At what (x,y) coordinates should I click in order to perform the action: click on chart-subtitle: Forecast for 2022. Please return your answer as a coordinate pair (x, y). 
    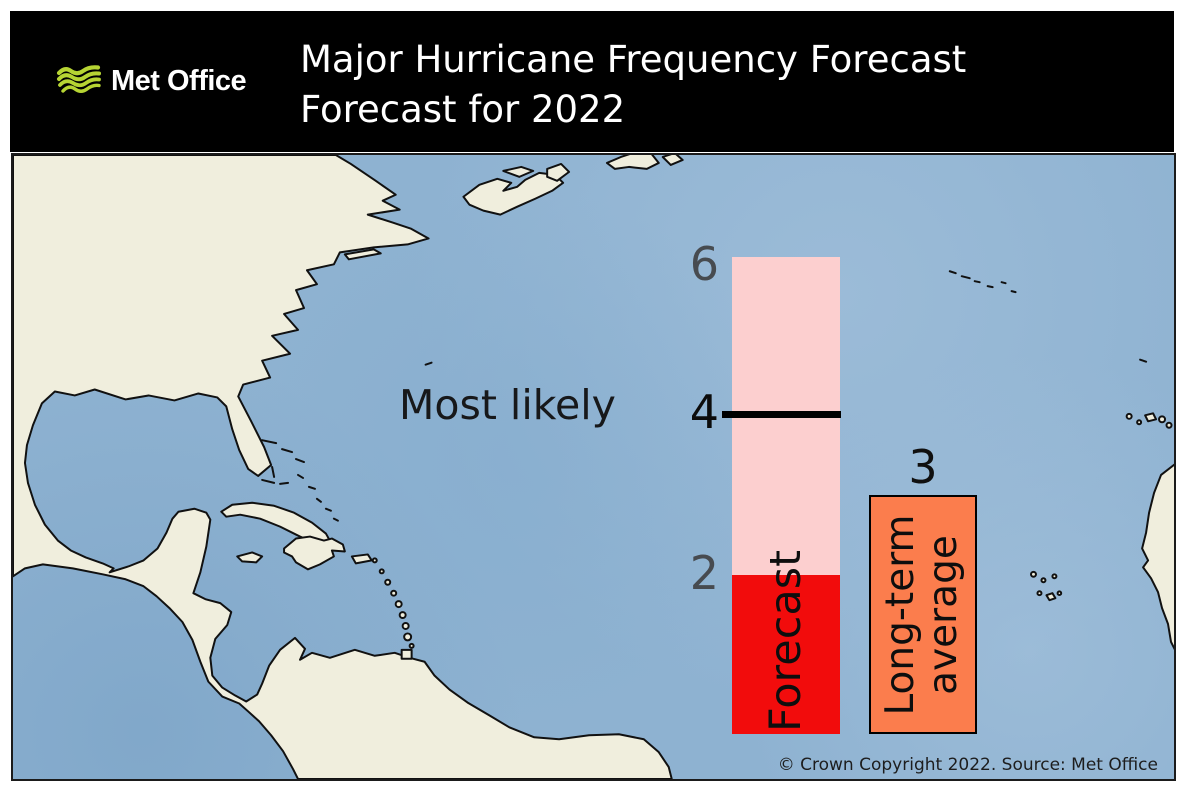
    Looking at the image, I should click on (463, 109).